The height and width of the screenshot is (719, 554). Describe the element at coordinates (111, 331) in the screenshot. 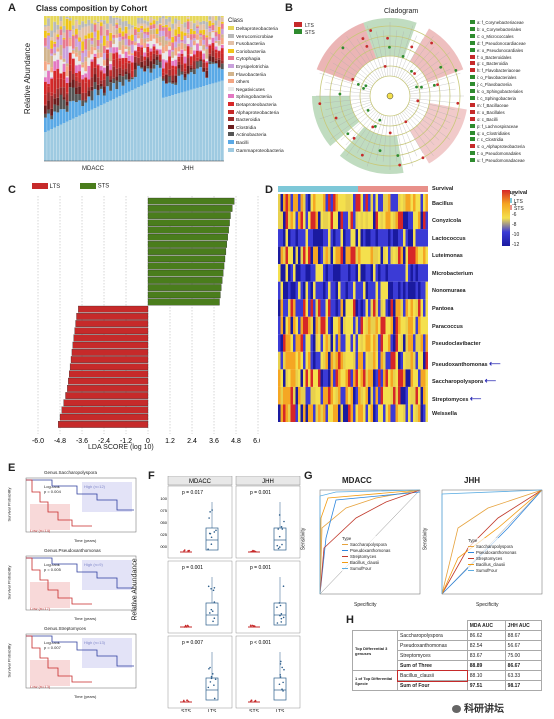

I see `lda-bar-lts` at that location.